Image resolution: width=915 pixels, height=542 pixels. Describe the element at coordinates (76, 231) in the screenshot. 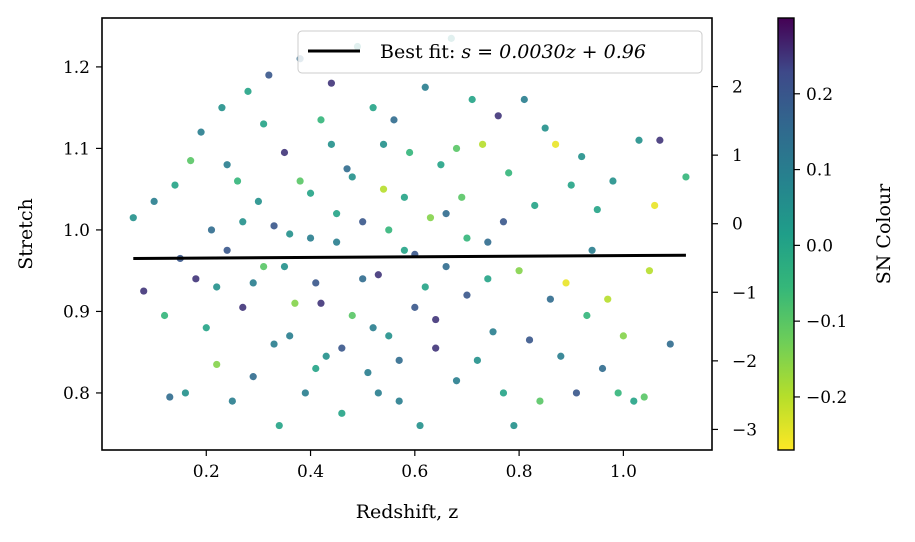

I see `y-tick-label: 1.0` at that location.